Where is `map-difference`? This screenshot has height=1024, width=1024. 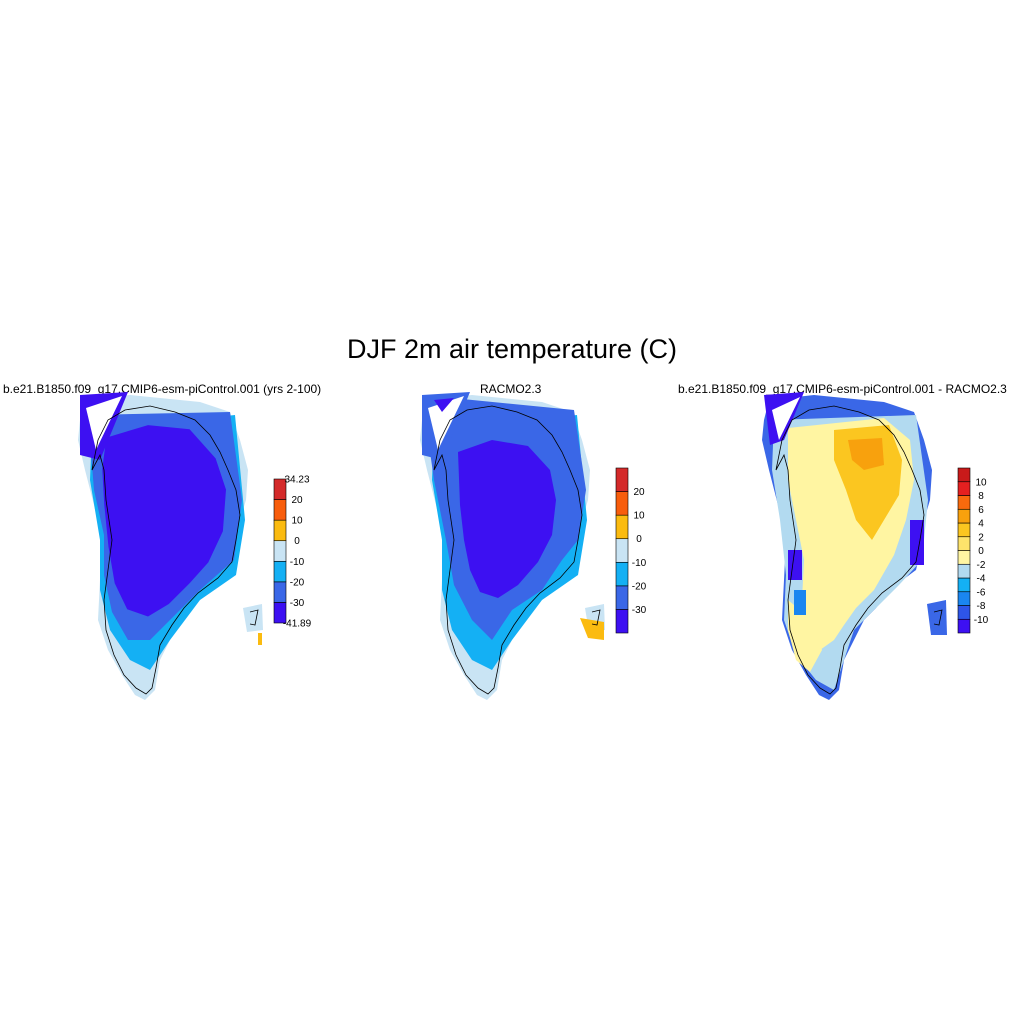 map-difference is located at coordinates (854, 546).